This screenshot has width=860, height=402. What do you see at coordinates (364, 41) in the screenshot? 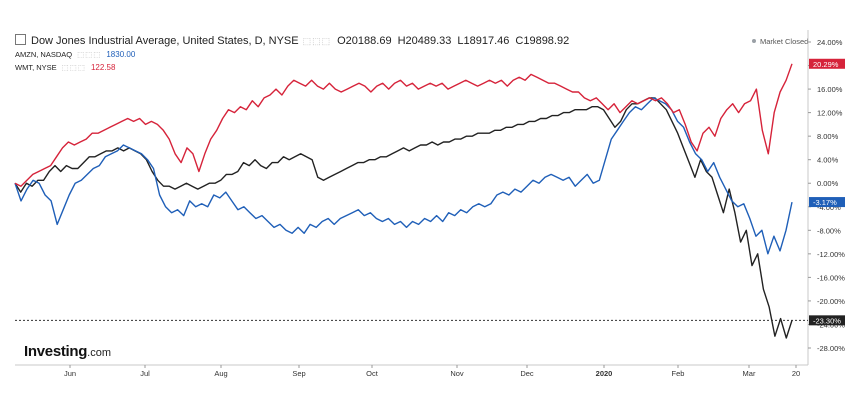
I see `open-value: O20188.69` at bounding box center [364, 41].